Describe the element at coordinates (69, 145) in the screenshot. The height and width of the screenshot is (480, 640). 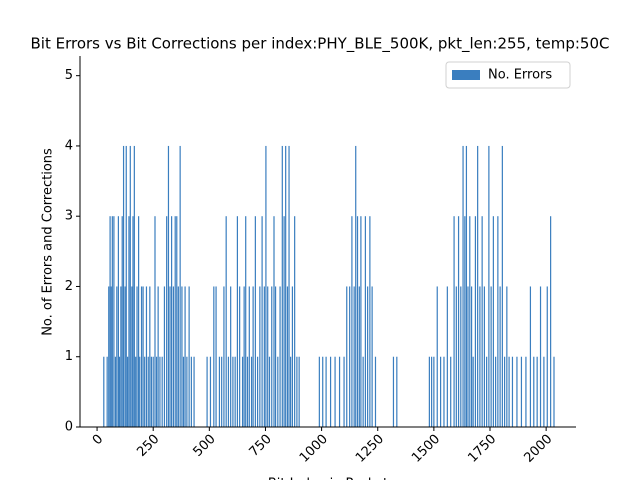
I see `y-tick-label: 4` at that location.